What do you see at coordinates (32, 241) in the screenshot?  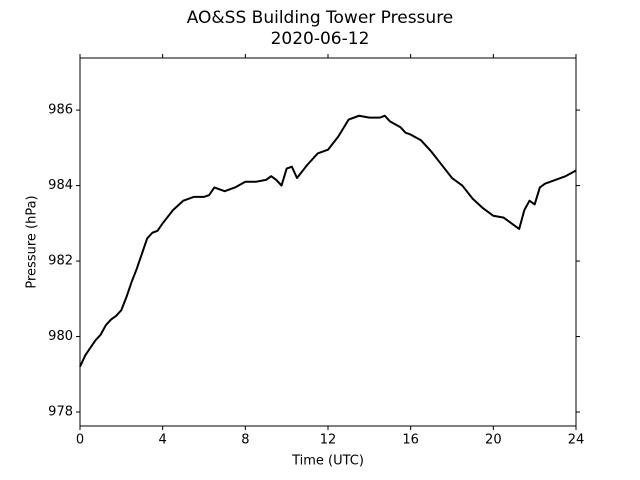 I see `y-axis-label: Pressure (hPa)` at bounding box center [32, 241].